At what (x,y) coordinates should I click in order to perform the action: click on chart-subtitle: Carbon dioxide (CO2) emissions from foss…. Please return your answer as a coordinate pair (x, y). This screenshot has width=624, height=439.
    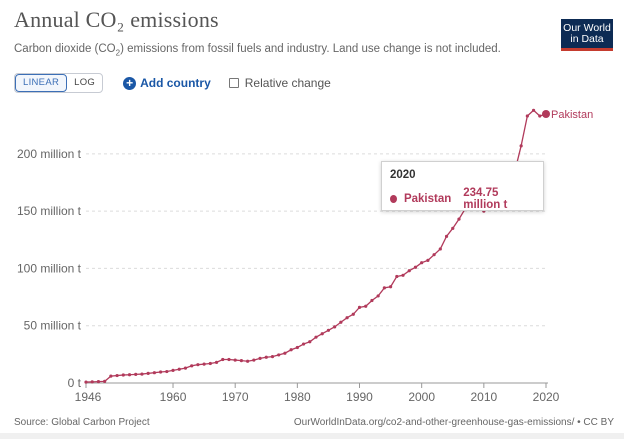
    Looking at the image, I should click on (257, 50).